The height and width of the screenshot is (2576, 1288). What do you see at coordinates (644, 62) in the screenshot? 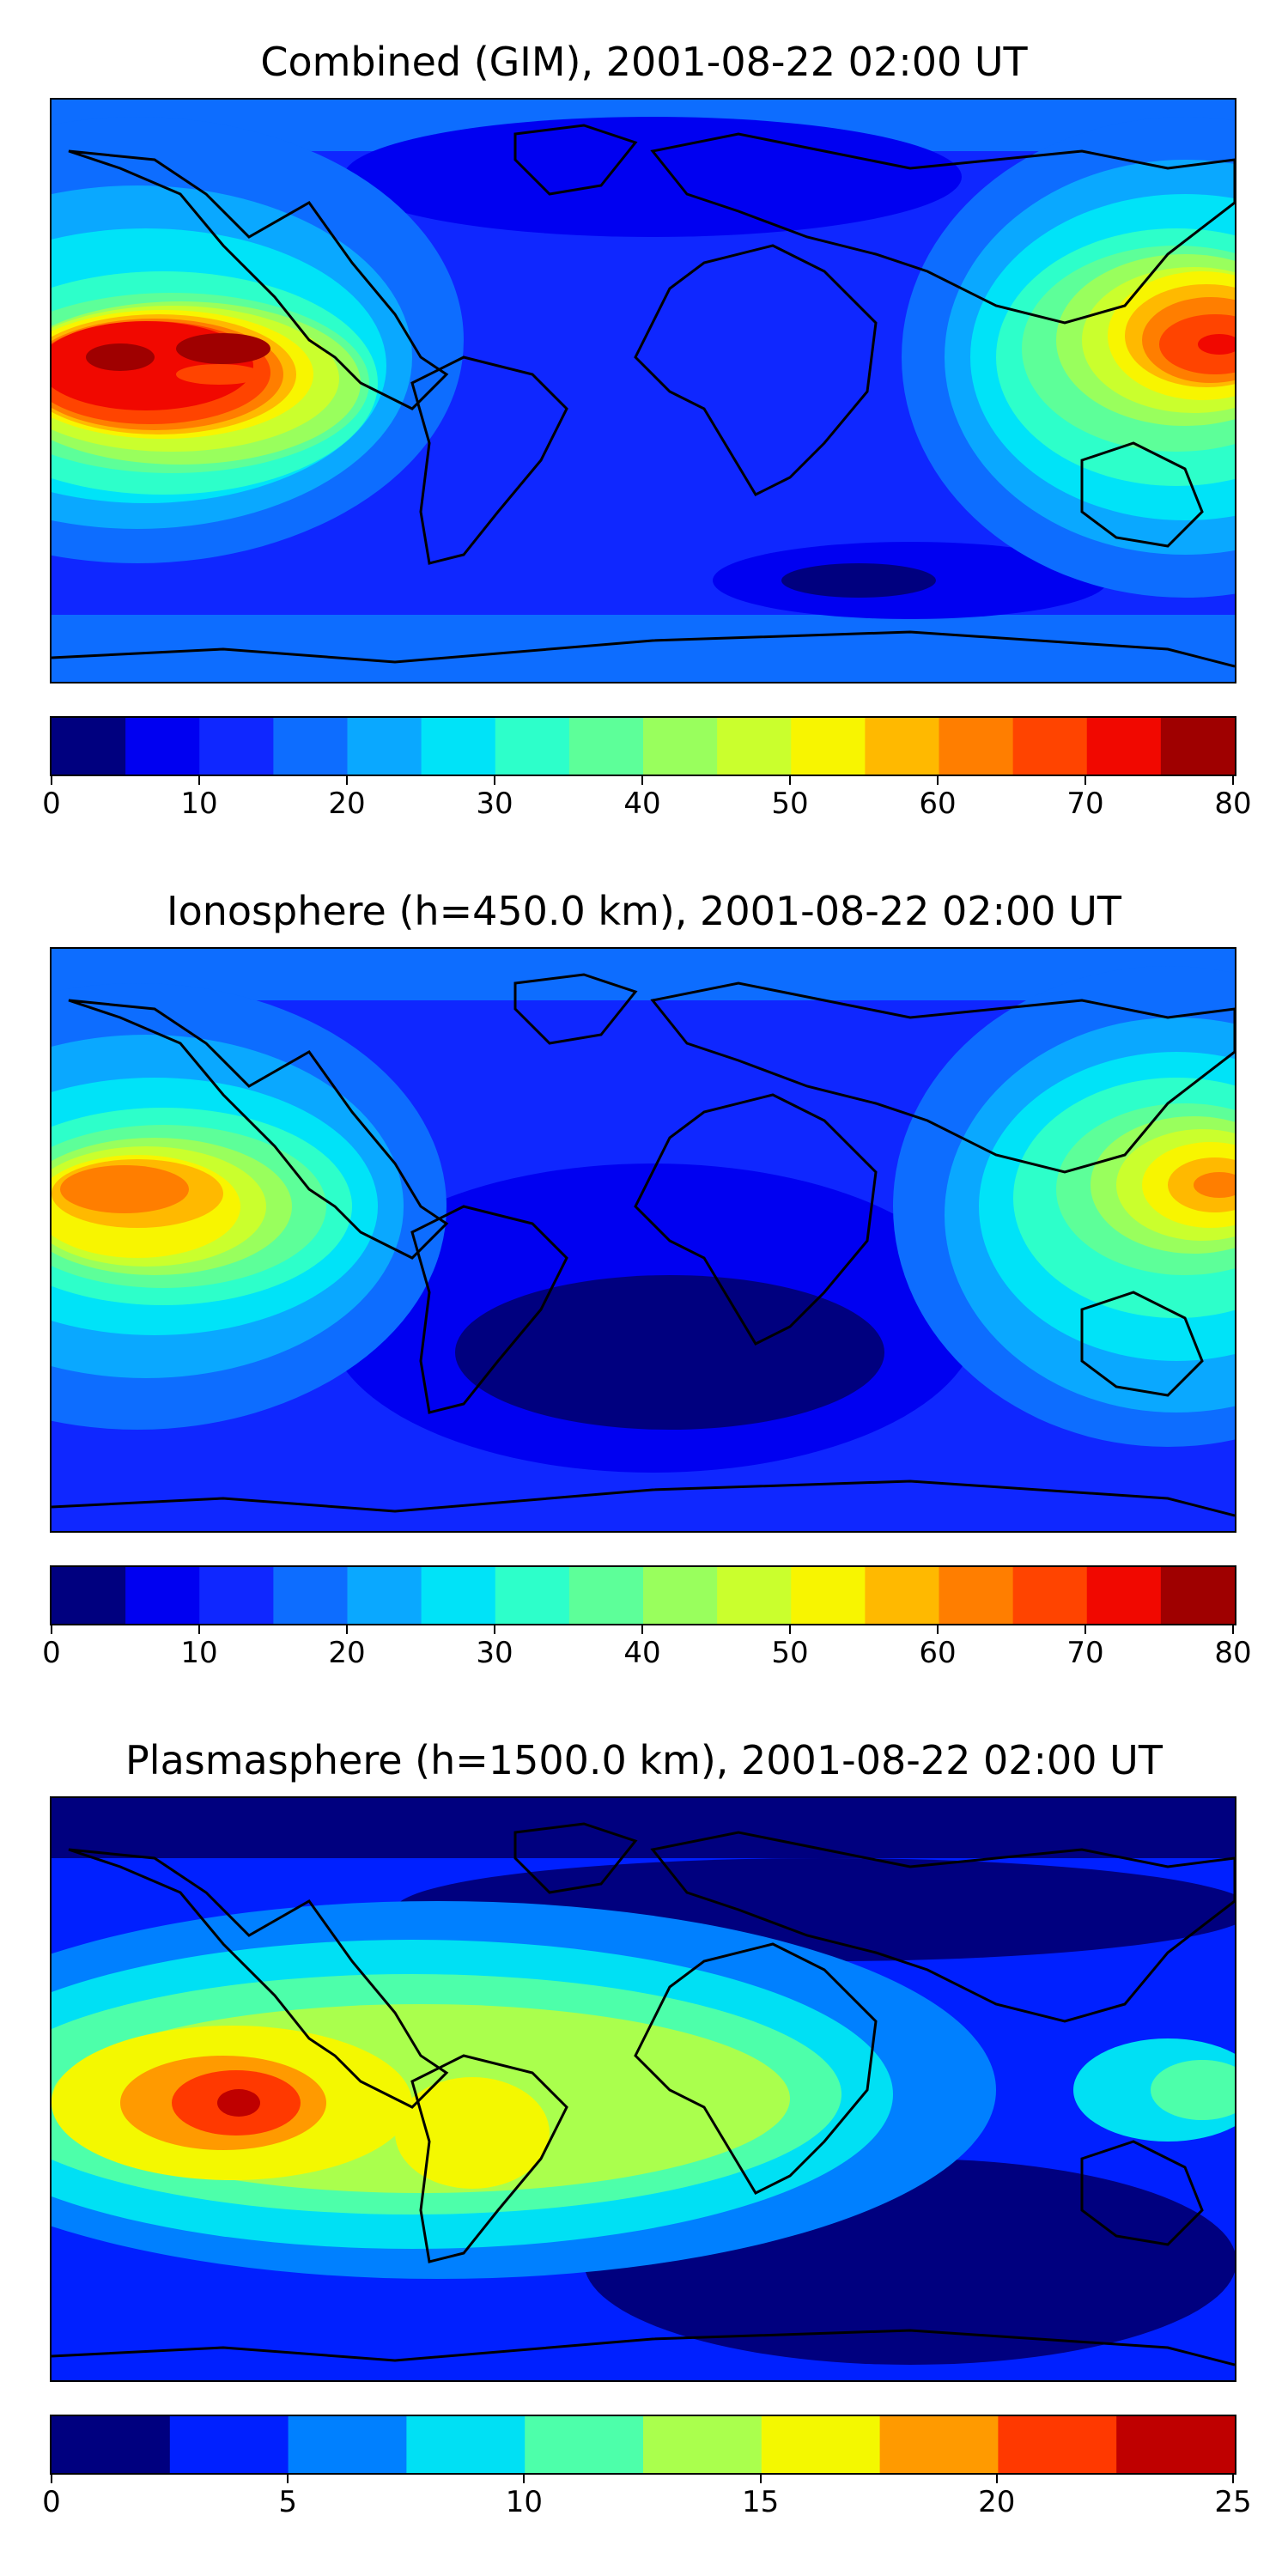
I see `panel-title: Combined (GIM), 2001-08-22 02:00 UT` at bounding box center [644, 62].